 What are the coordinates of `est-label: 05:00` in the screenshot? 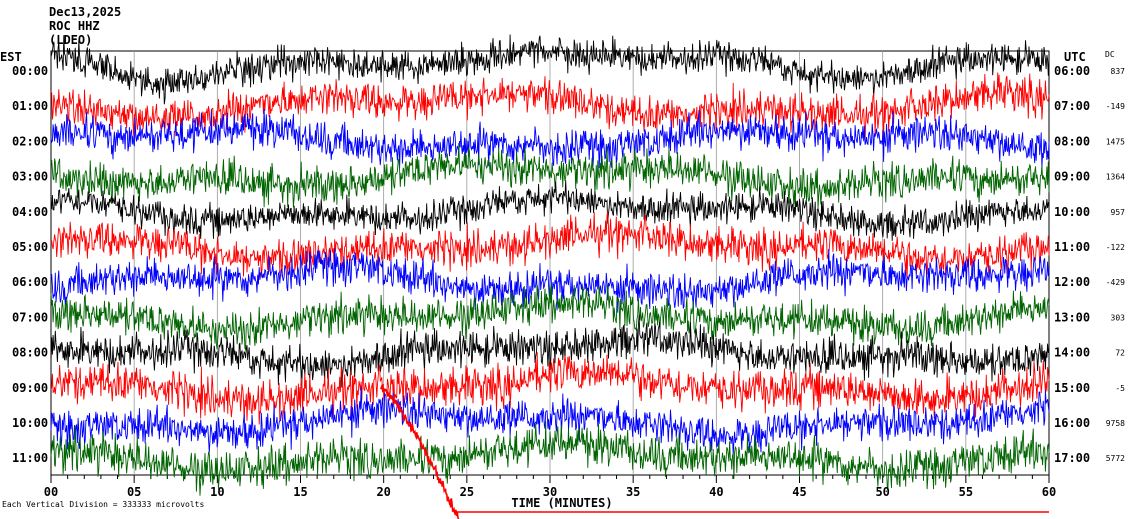 It's located at (30, 247).